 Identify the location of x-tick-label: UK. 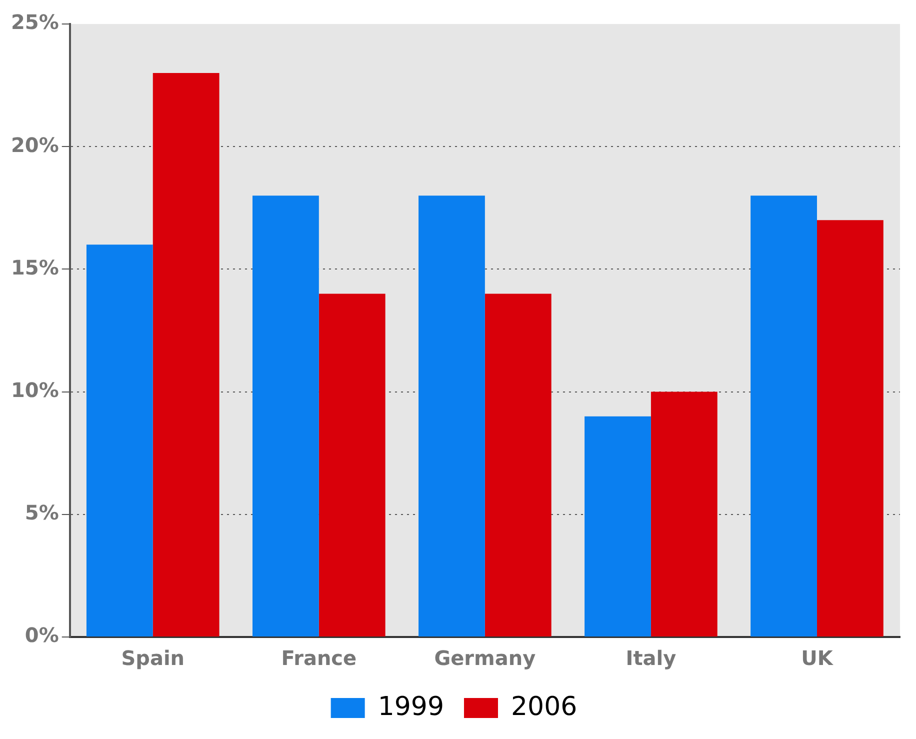
(817, 658).